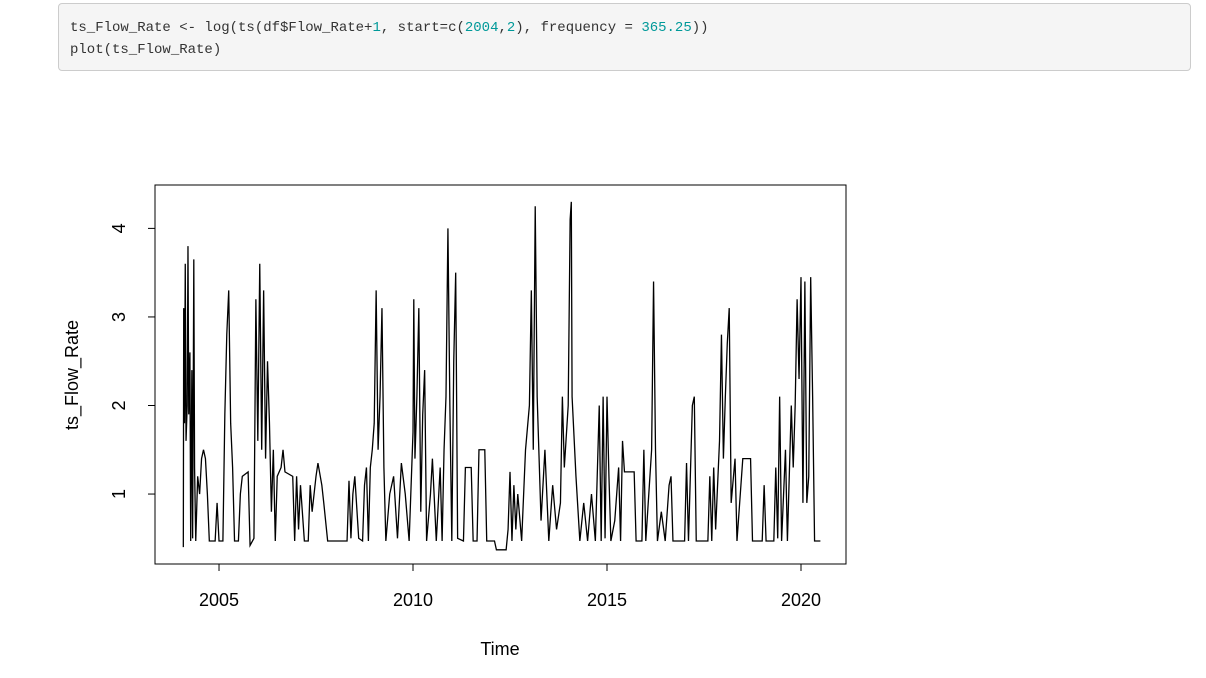 Image resolution: width=1206 pixels, height=678 pixels. What do you see at coordinates (119, 405) in the screenshot?
I see `y-tick-label: 2` at bounding box center [119, 405].